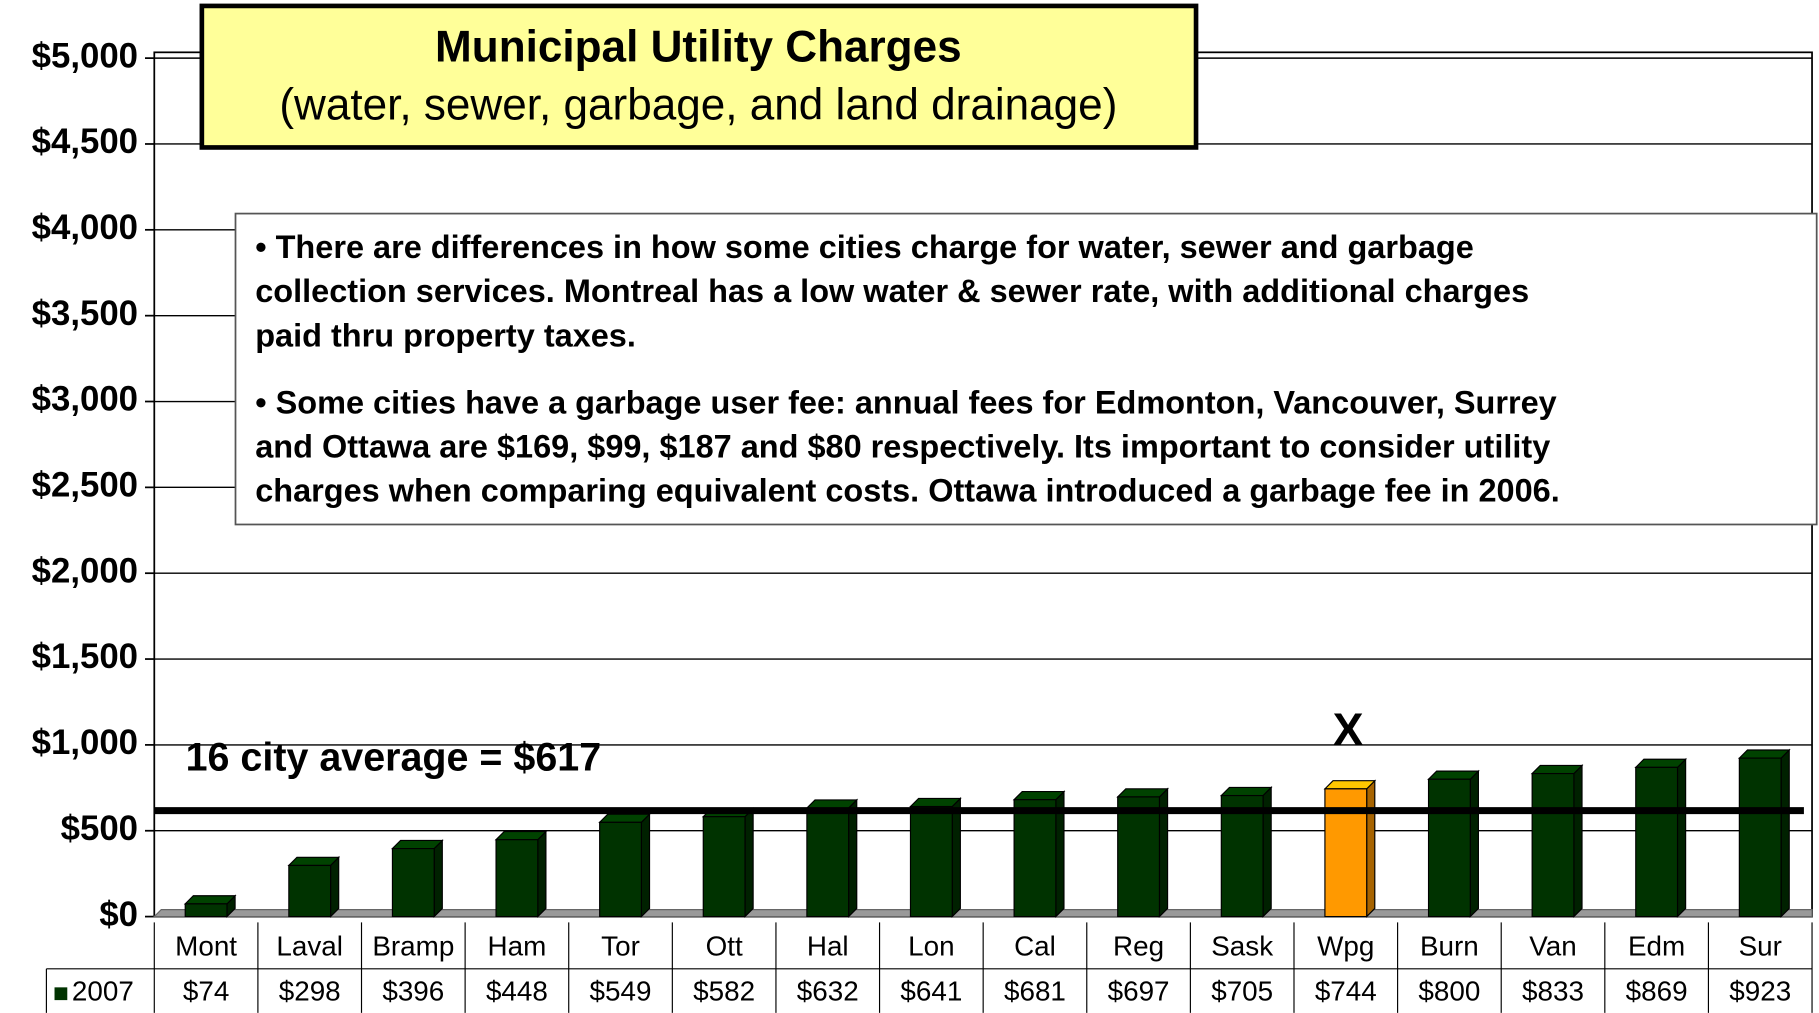 This screenshot has width=1819, height=1013. What do you see at coordinates (1242, 991) in the screenshot?
I see `value-label: $705` at bounding box center [1242, 991].